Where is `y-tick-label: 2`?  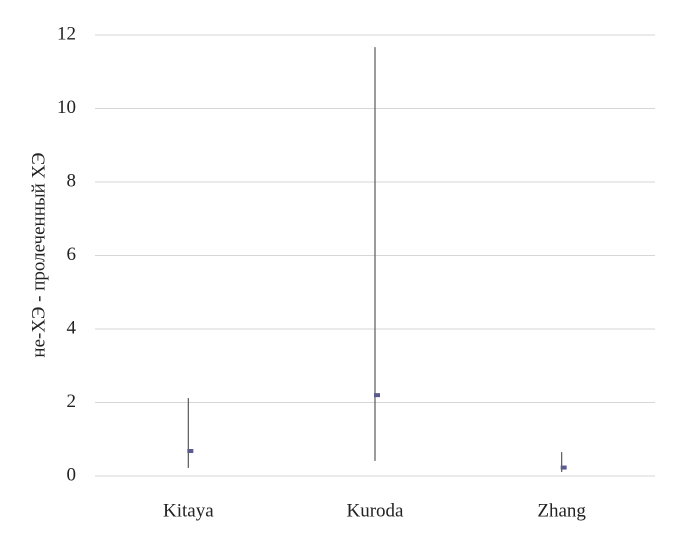 y-tick-label: 2 is located at coordinates (72, 401).